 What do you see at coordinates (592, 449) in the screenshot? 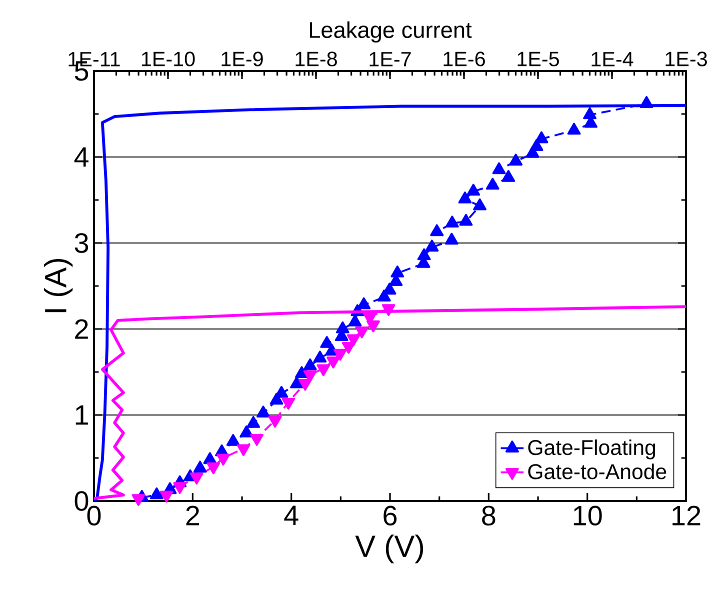
I see `legend-label: Gate-Floating` at bounding box center [592, 449].